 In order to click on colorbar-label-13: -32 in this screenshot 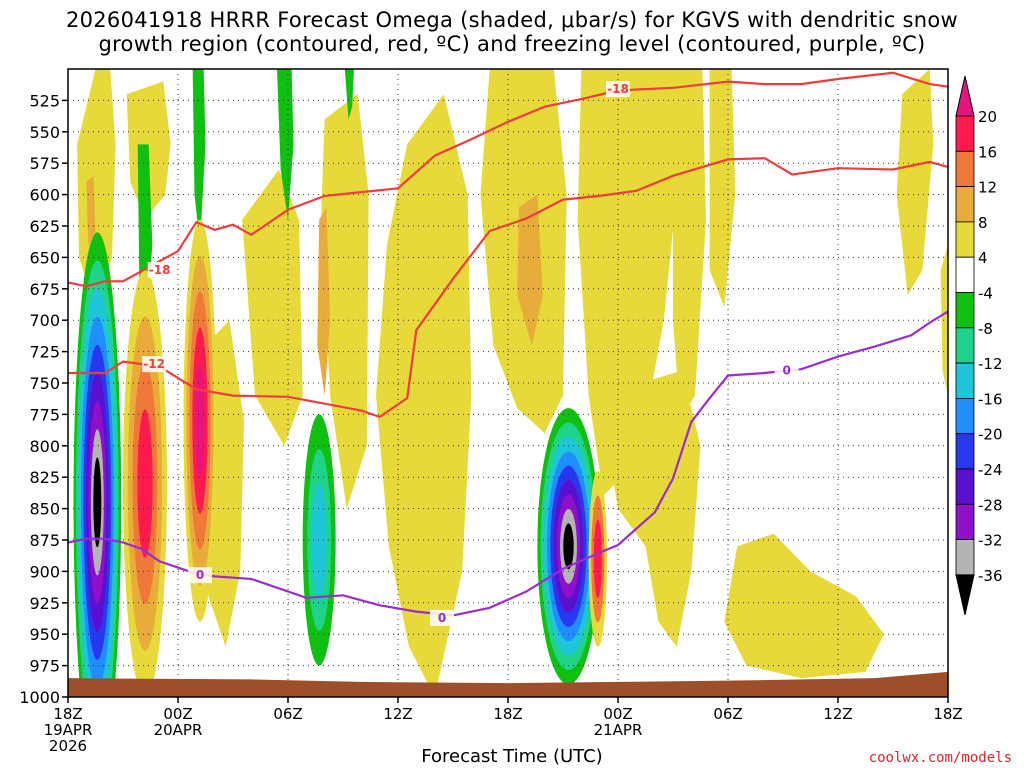, I will do `click(990, 541)`.